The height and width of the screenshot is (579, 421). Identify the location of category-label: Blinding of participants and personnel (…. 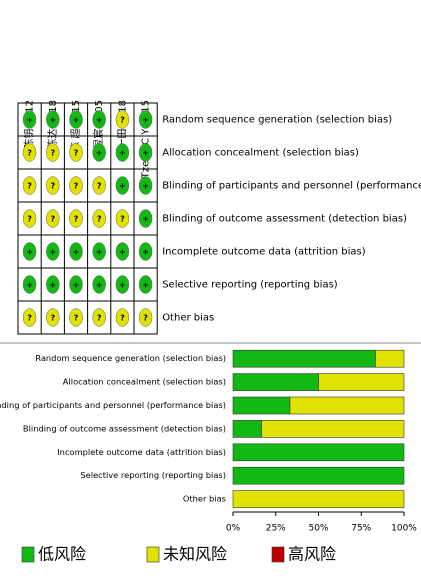
(113, 405).